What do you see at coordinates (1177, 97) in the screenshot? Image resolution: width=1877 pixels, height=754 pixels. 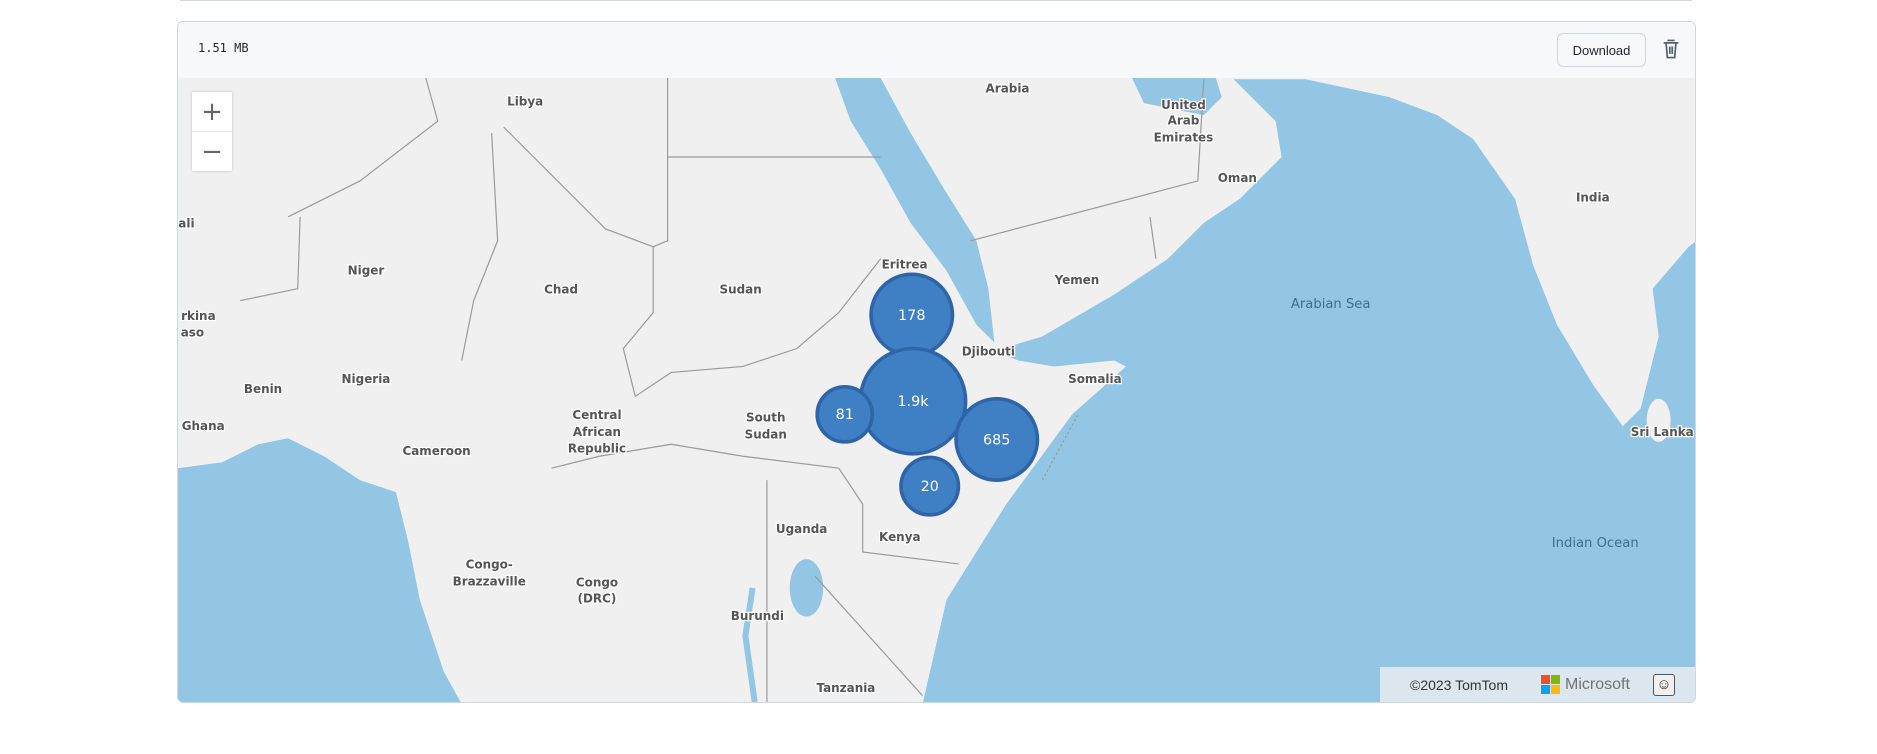 I see `persian-gulf-water` at bounding box center [1177, 97].